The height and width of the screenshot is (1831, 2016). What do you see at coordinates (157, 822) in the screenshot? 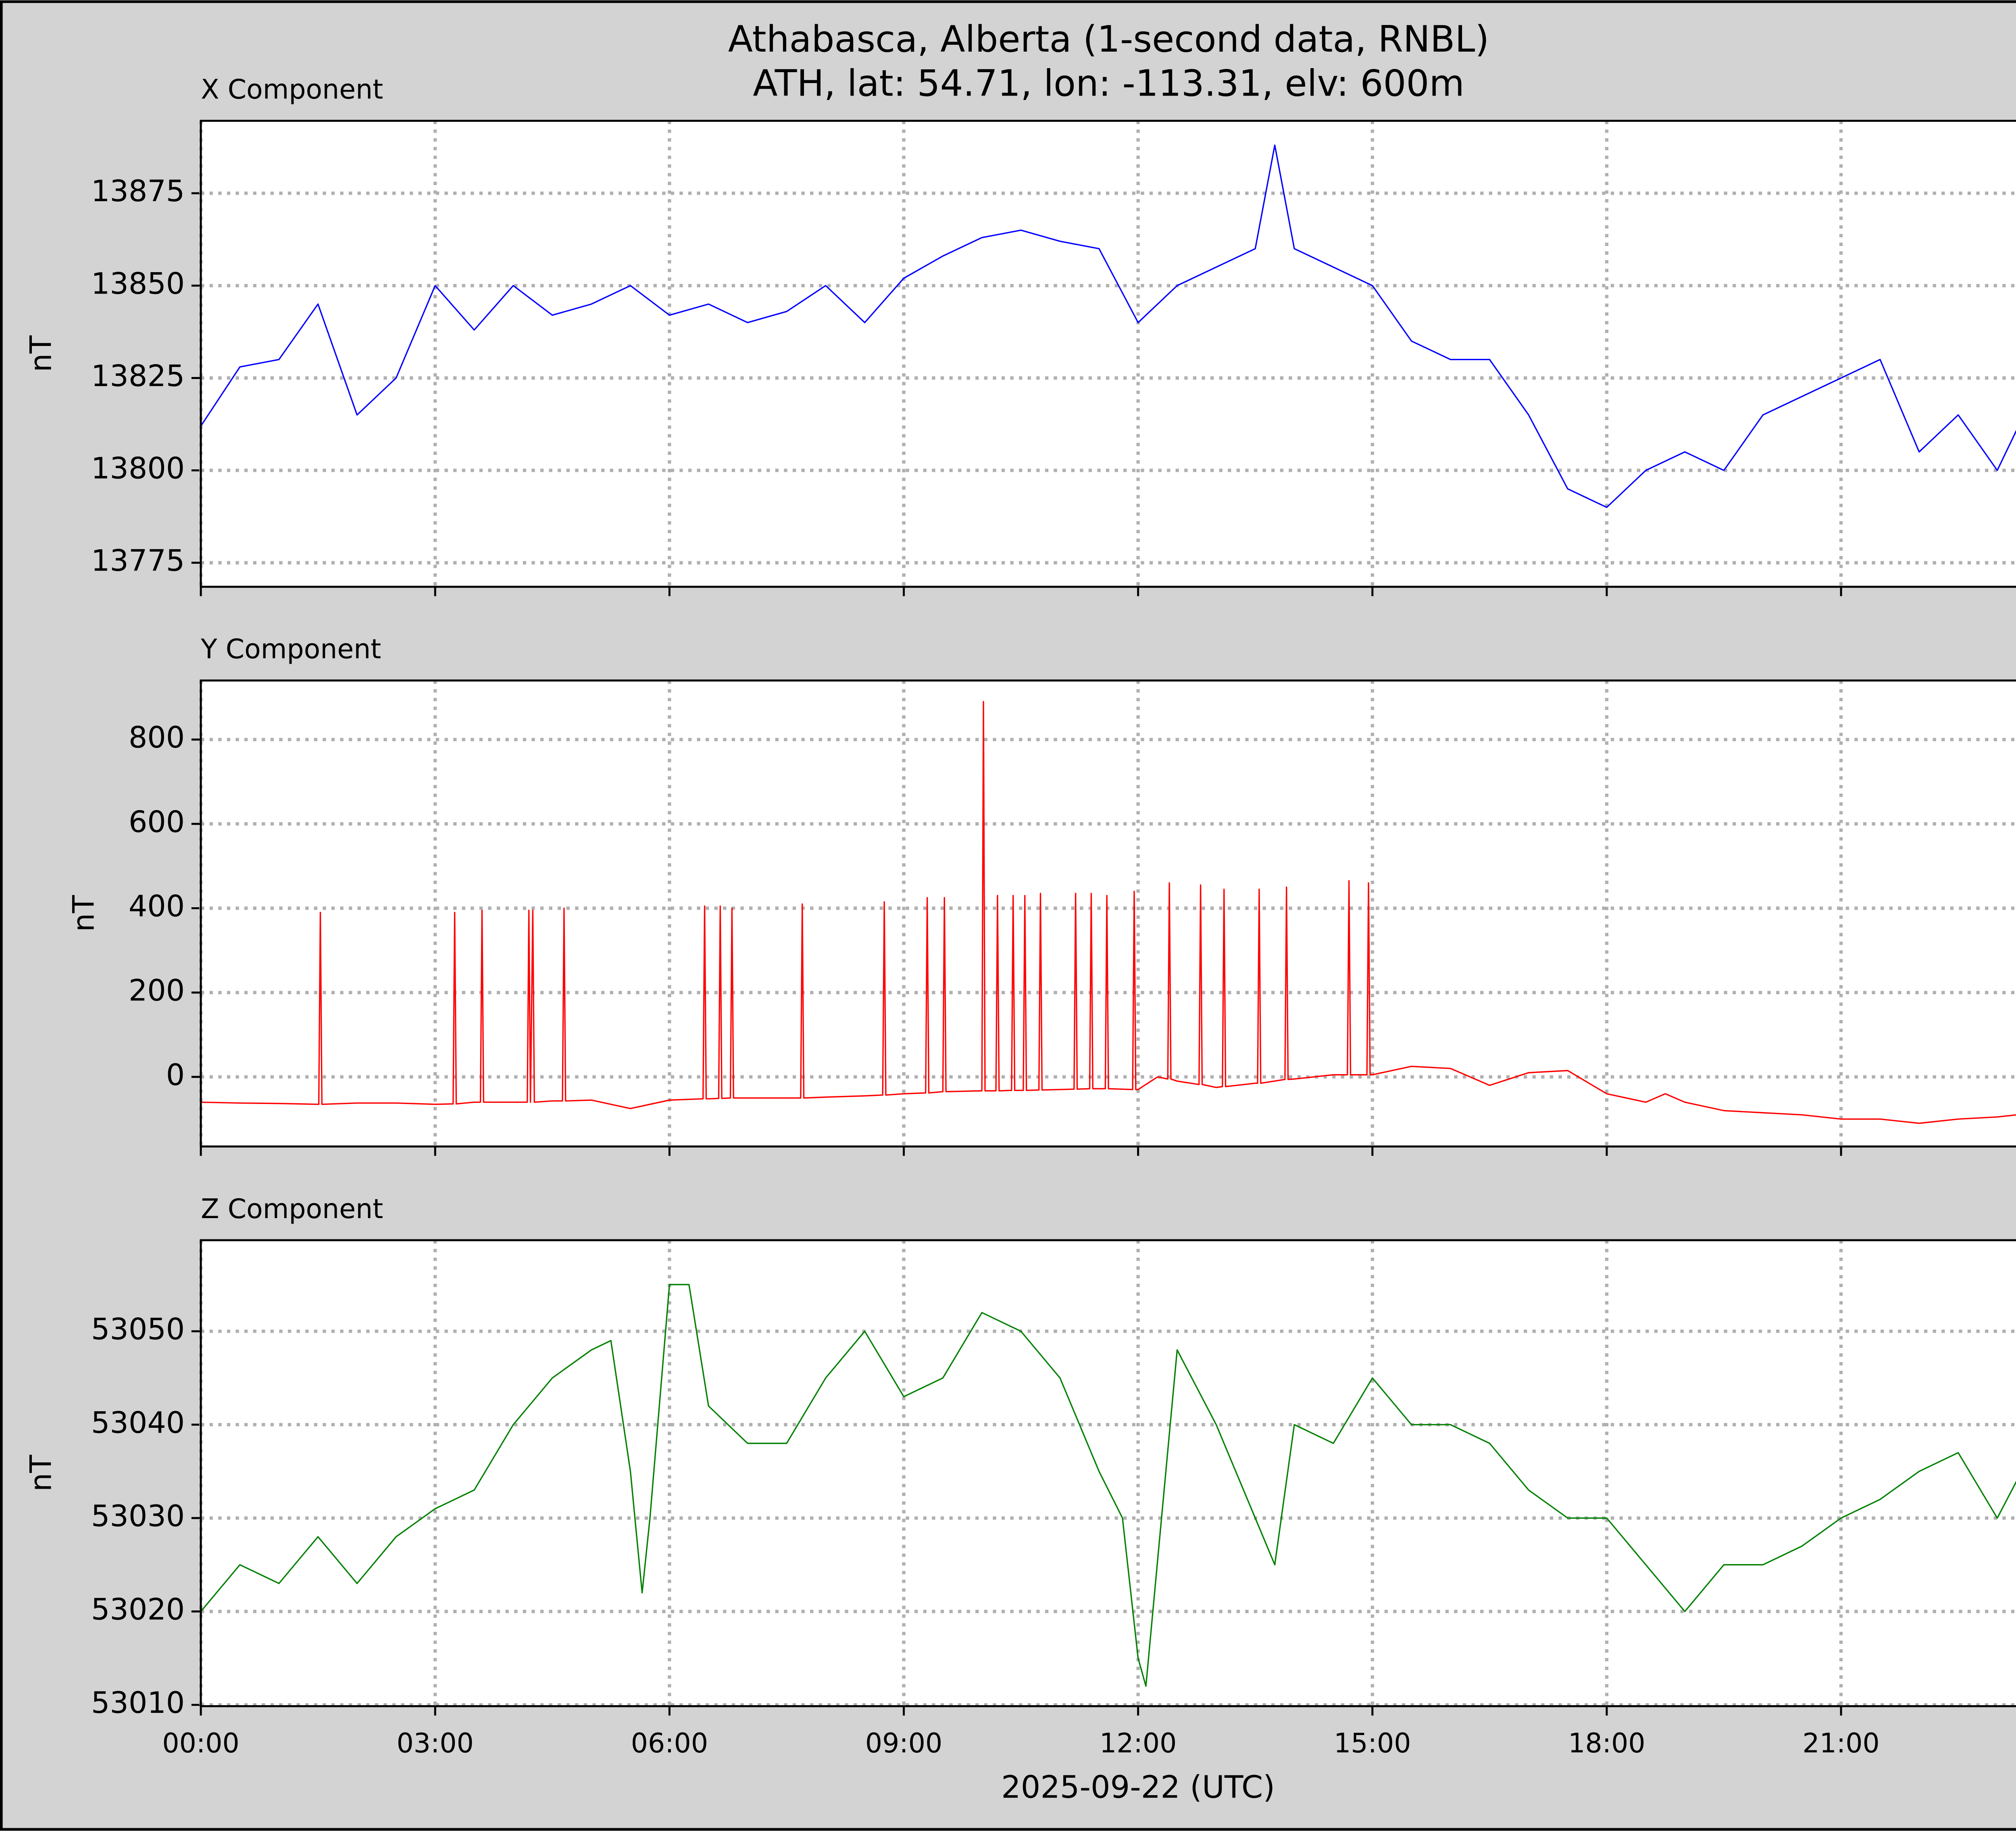
I see `y-tick-label: 600` at bounding box center [157, 822].